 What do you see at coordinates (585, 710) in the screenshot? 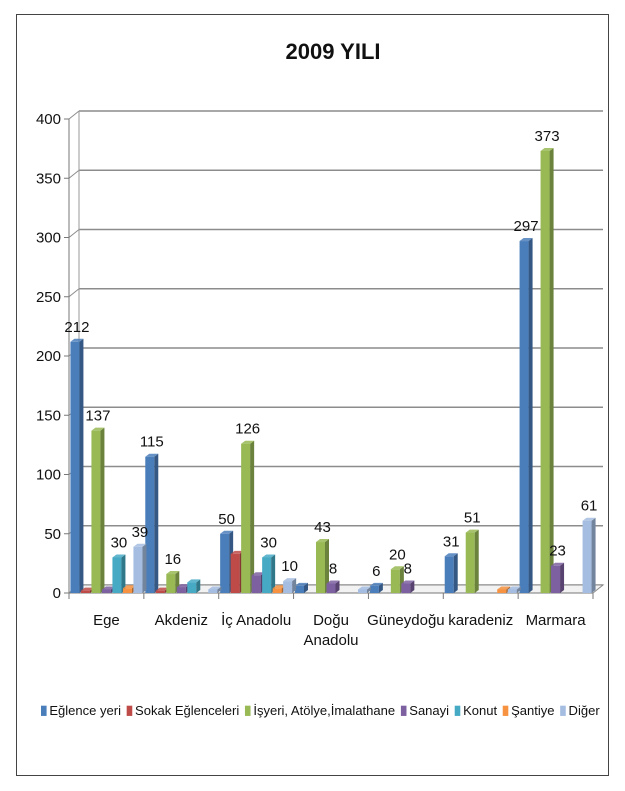
I see `legend-label: Diğer` at bounding box center [585, 710].